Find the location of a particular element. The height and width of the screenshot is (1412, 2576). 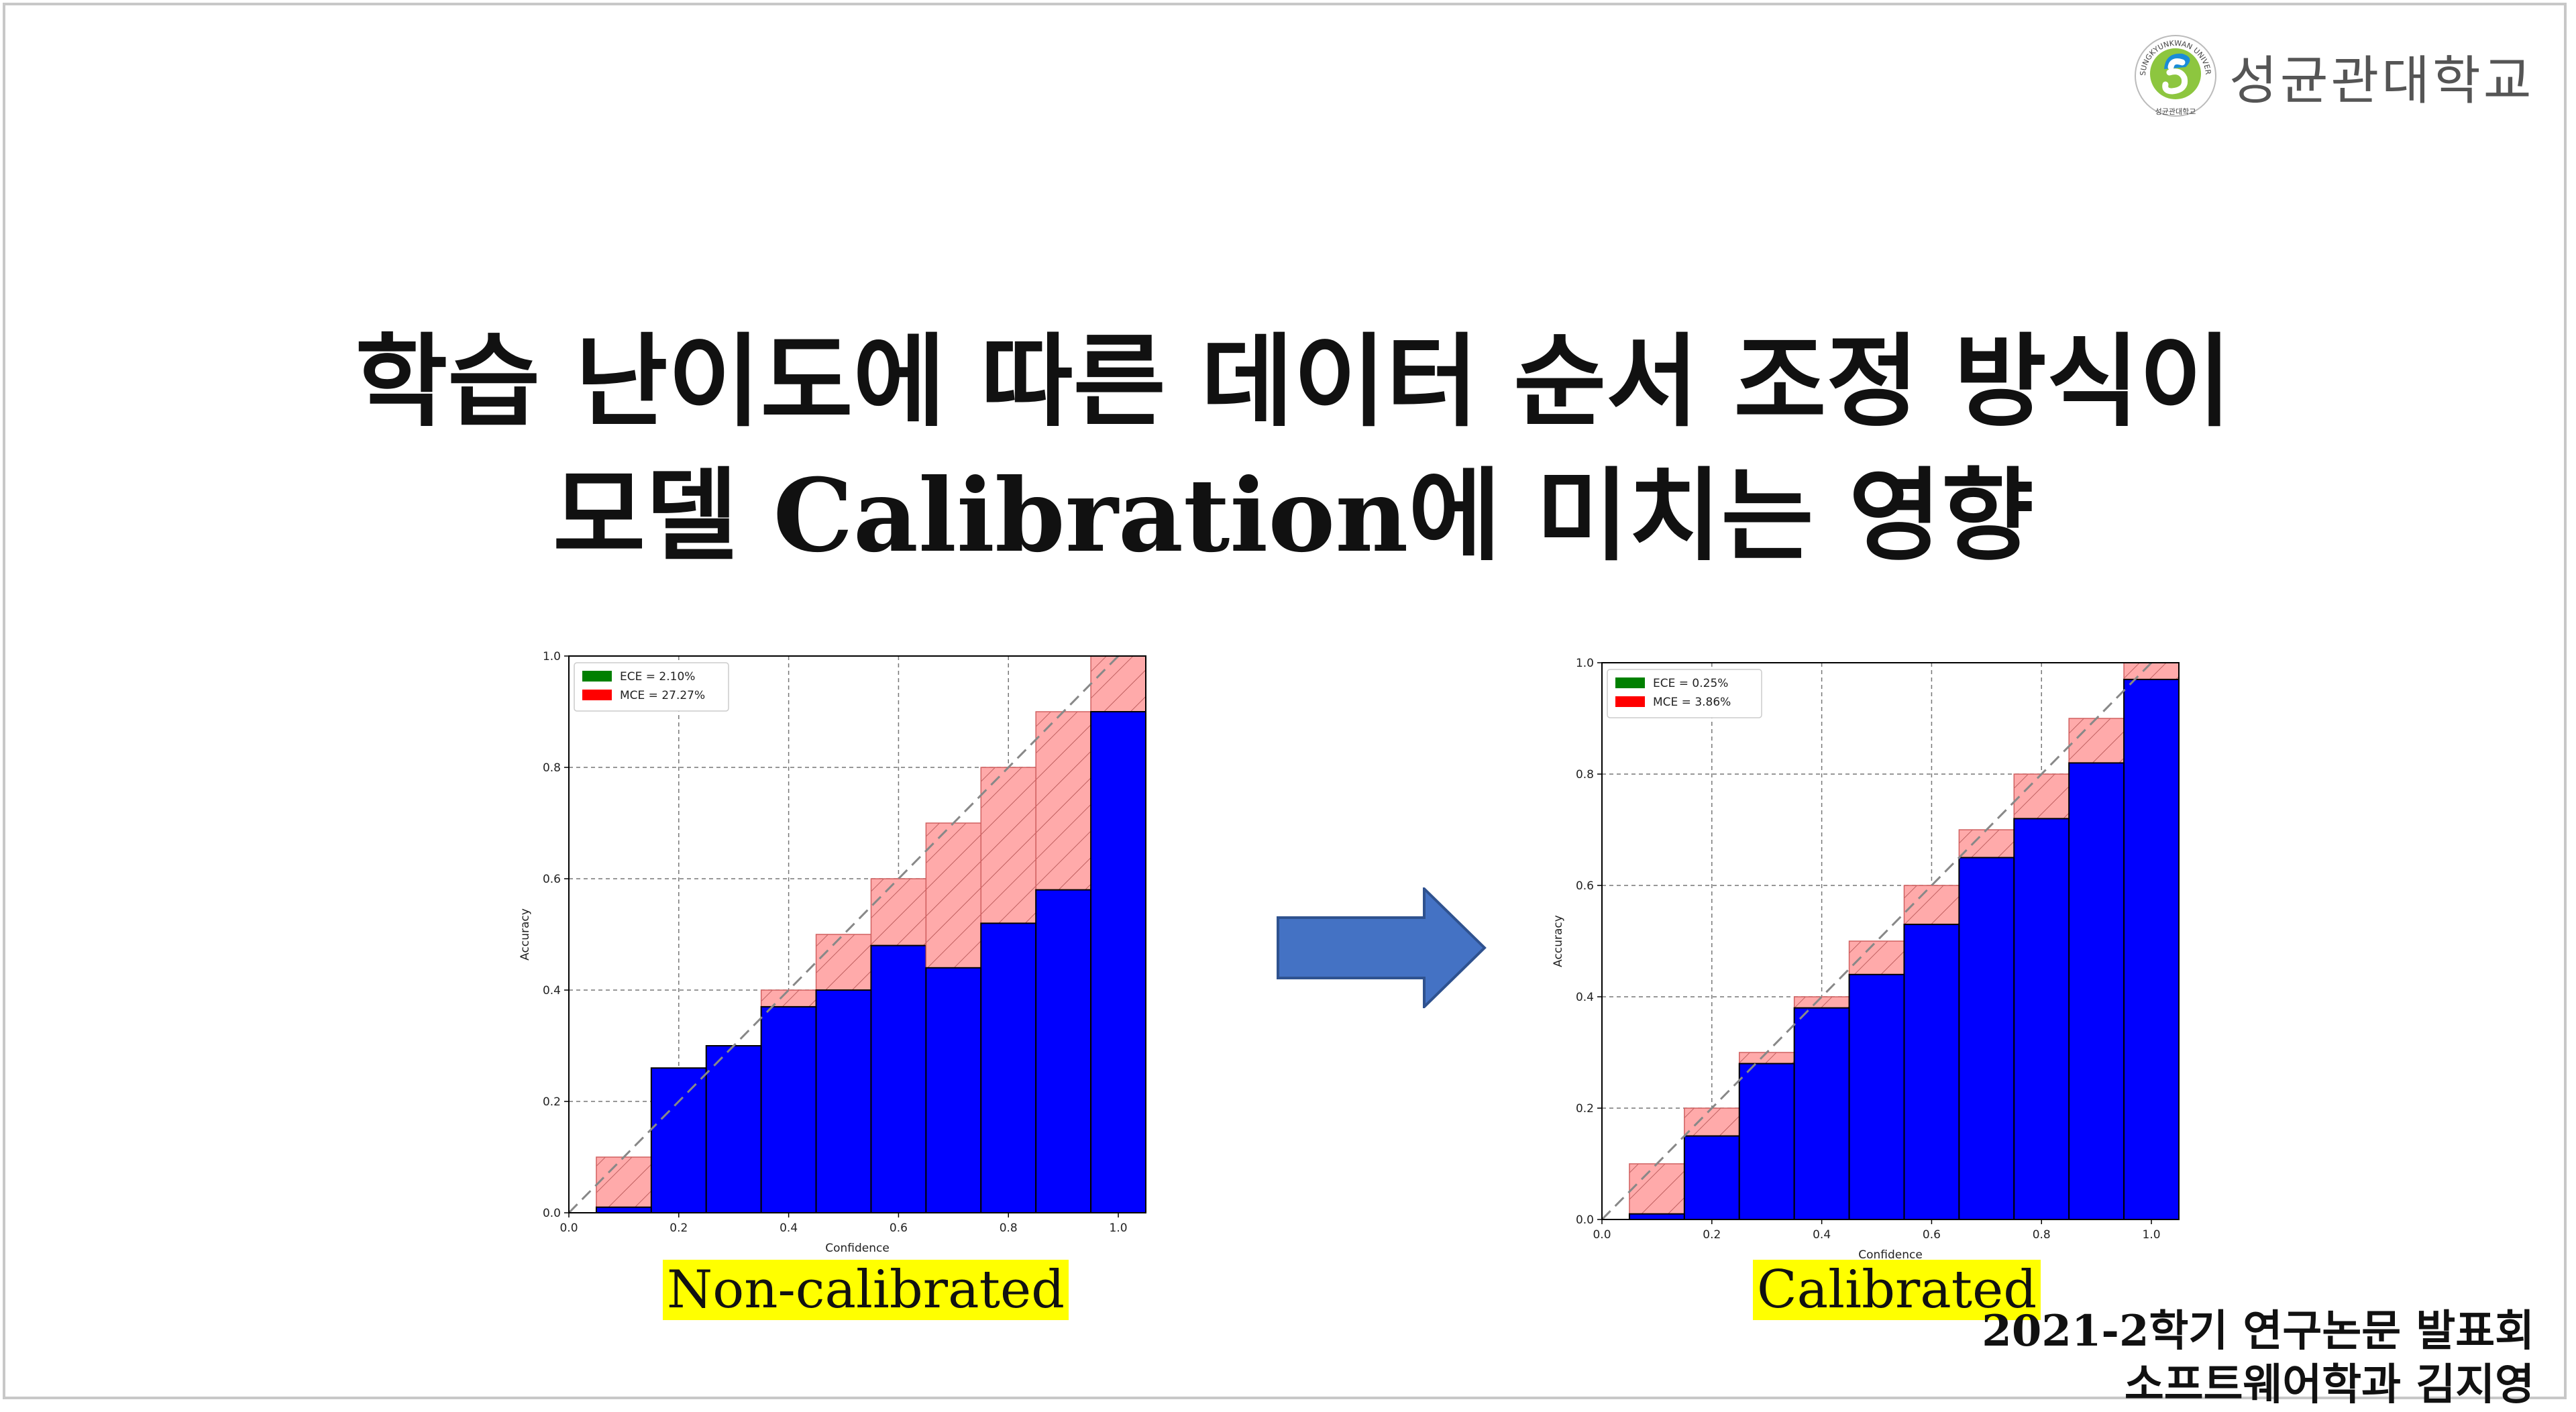

legend-label-ece: ECE = 0.25% is located at coordinates (1690, 683).